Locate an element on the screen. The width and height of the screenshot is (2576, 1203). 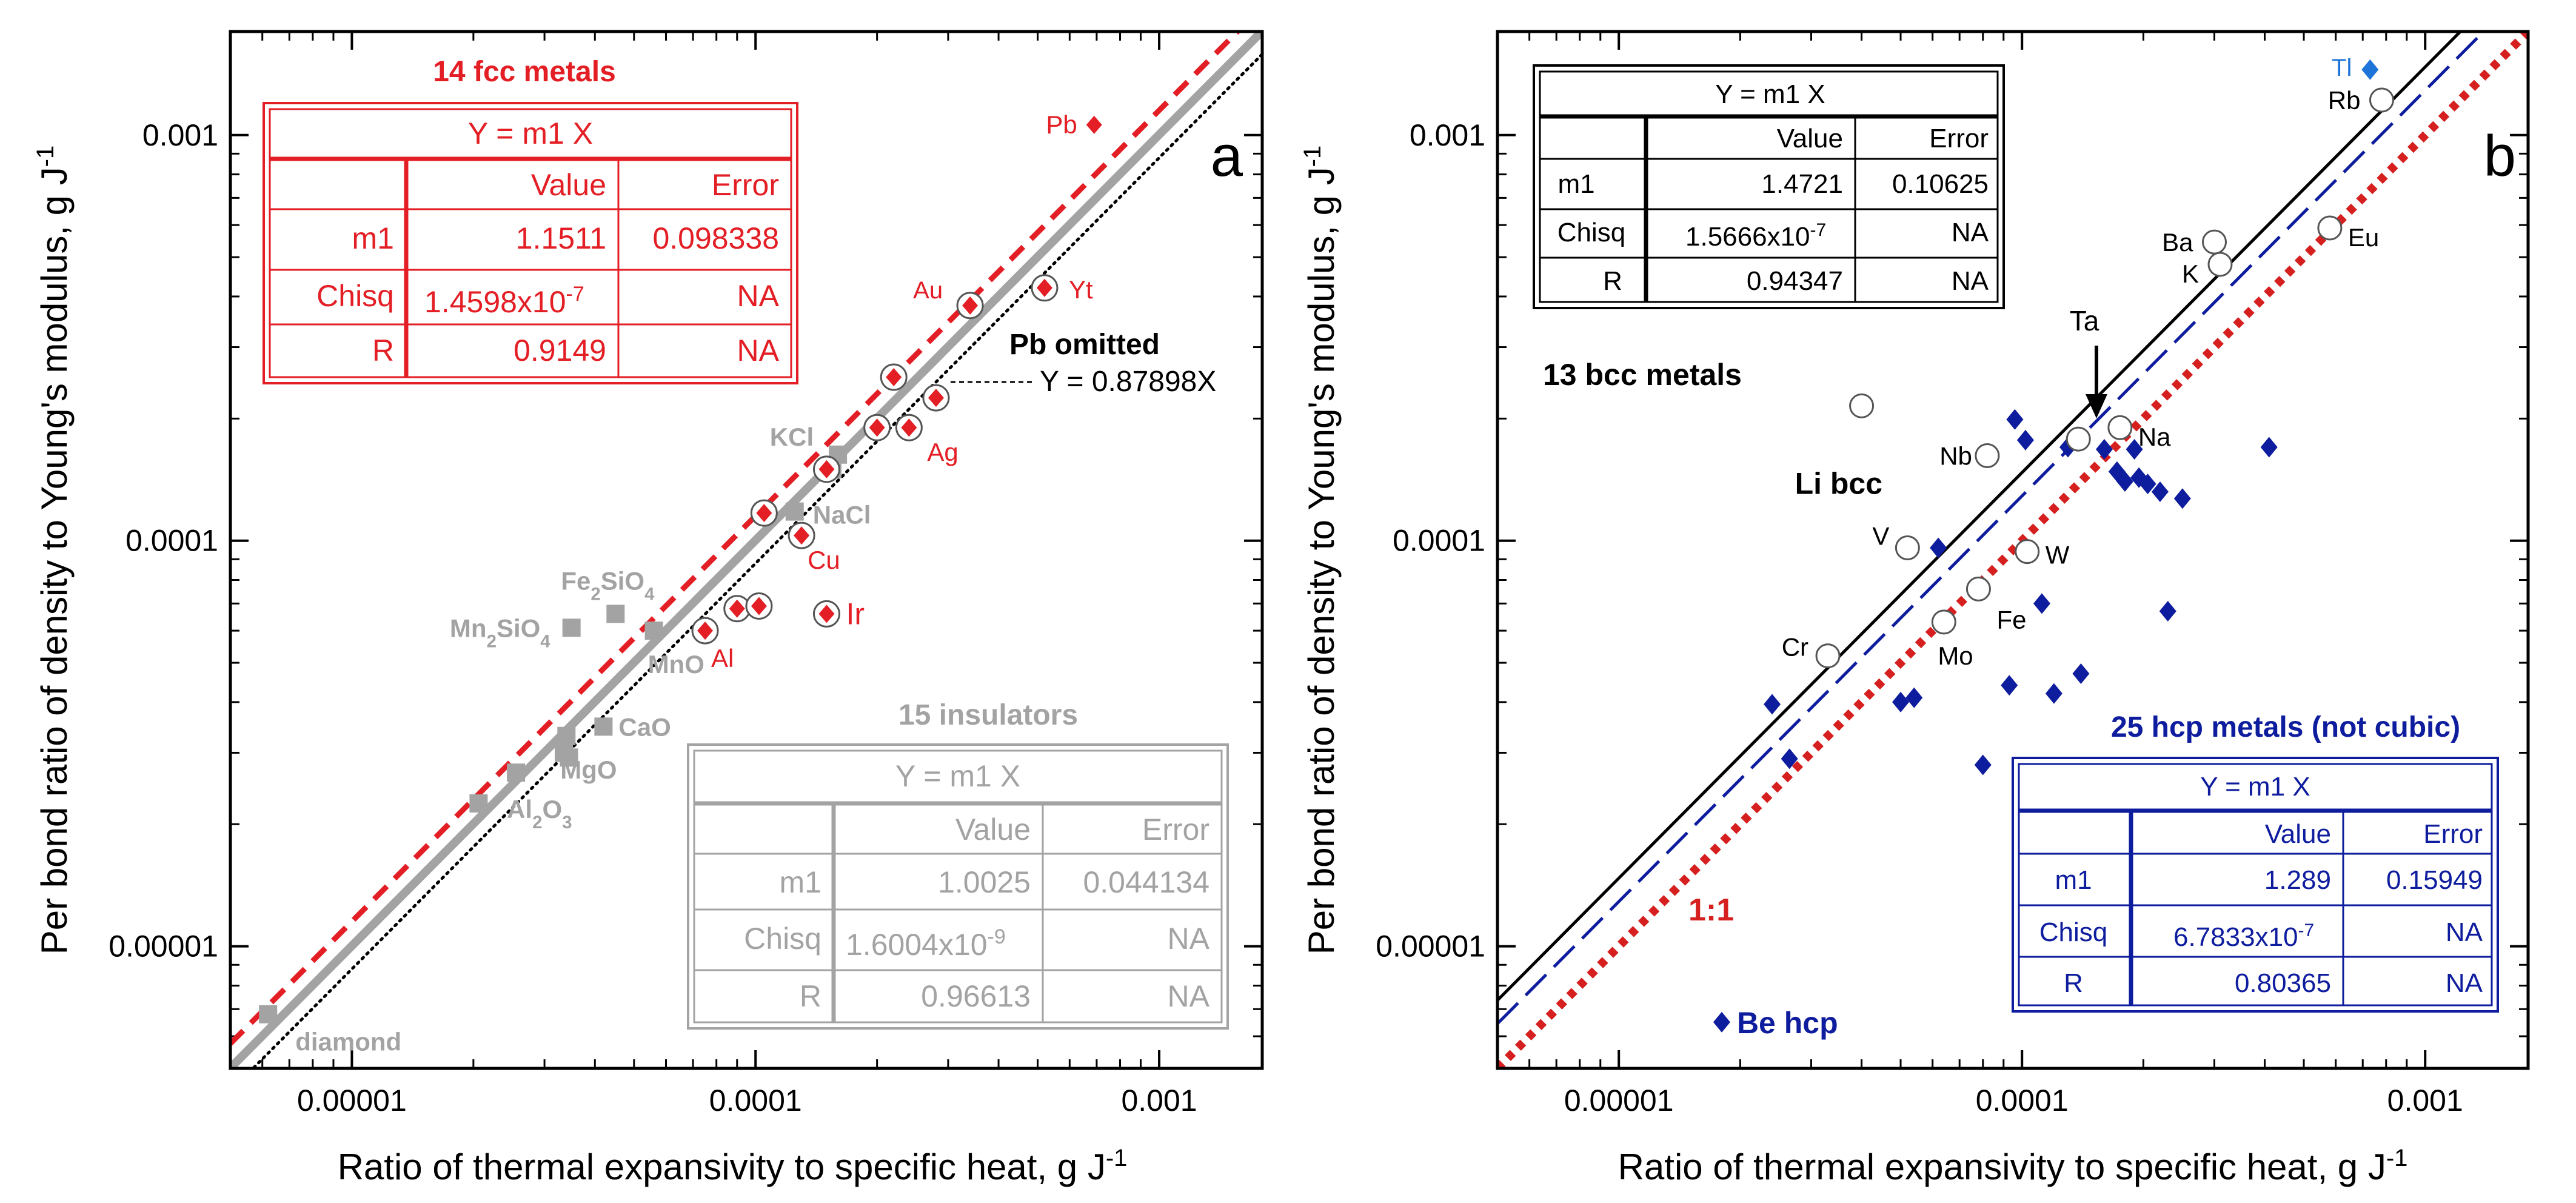
bcc-metal-label: Mo is located at coordinates (1955, 656).